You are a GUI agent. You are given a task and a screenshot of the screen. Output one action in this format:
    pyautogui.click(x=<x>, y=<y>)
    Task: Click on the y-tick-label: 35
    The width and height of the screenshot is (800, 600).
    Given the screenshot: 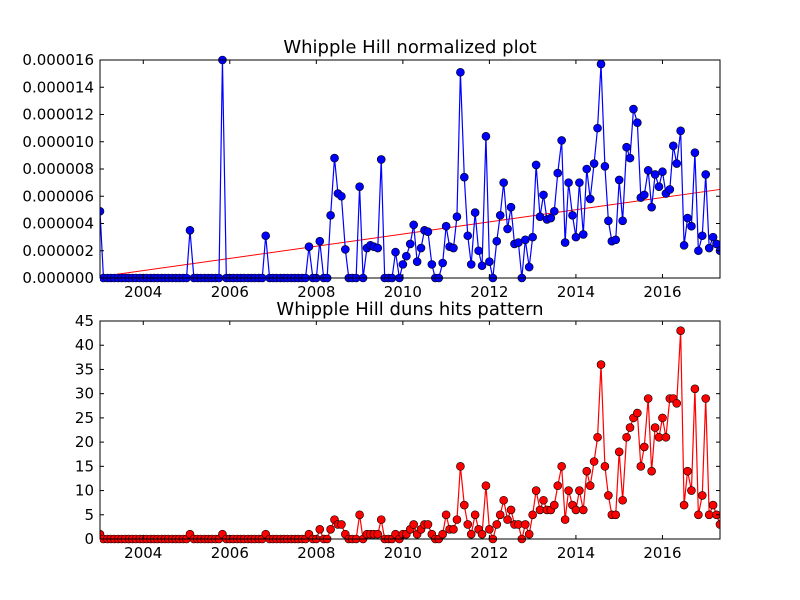 What is the action you would take?
    pyautogui.click(x=84, y=369)
    